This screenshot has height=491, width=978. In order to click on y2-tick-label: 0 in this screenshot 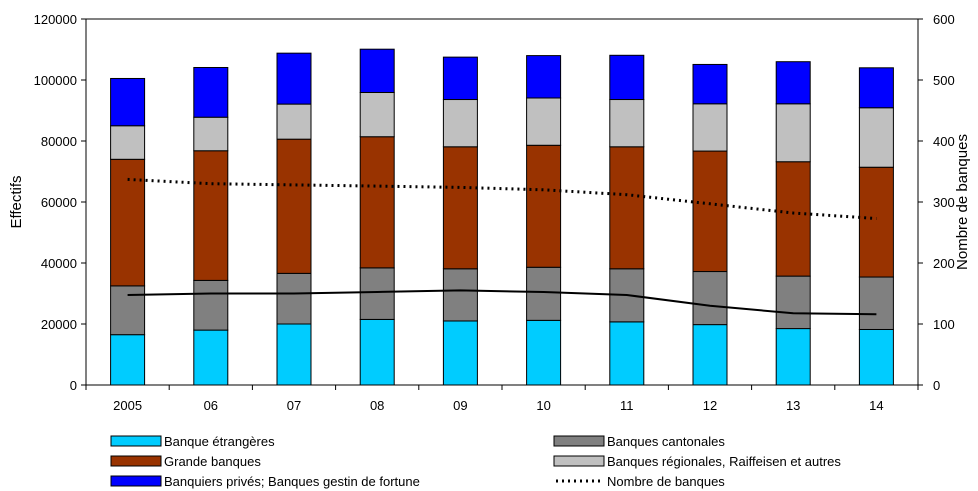, I will do `click(936, 385)`.